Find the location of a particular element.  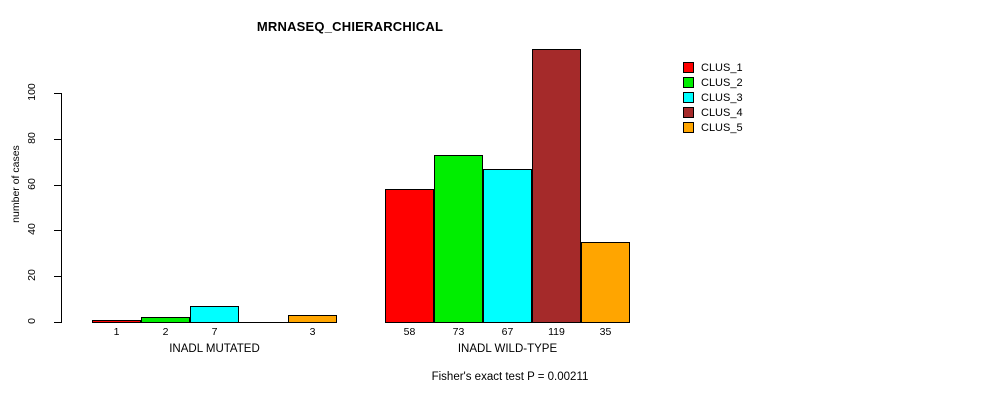

statistical-test-annotation: Fisher's exact test P = 0.00211 is located at coordinates (510, 377).